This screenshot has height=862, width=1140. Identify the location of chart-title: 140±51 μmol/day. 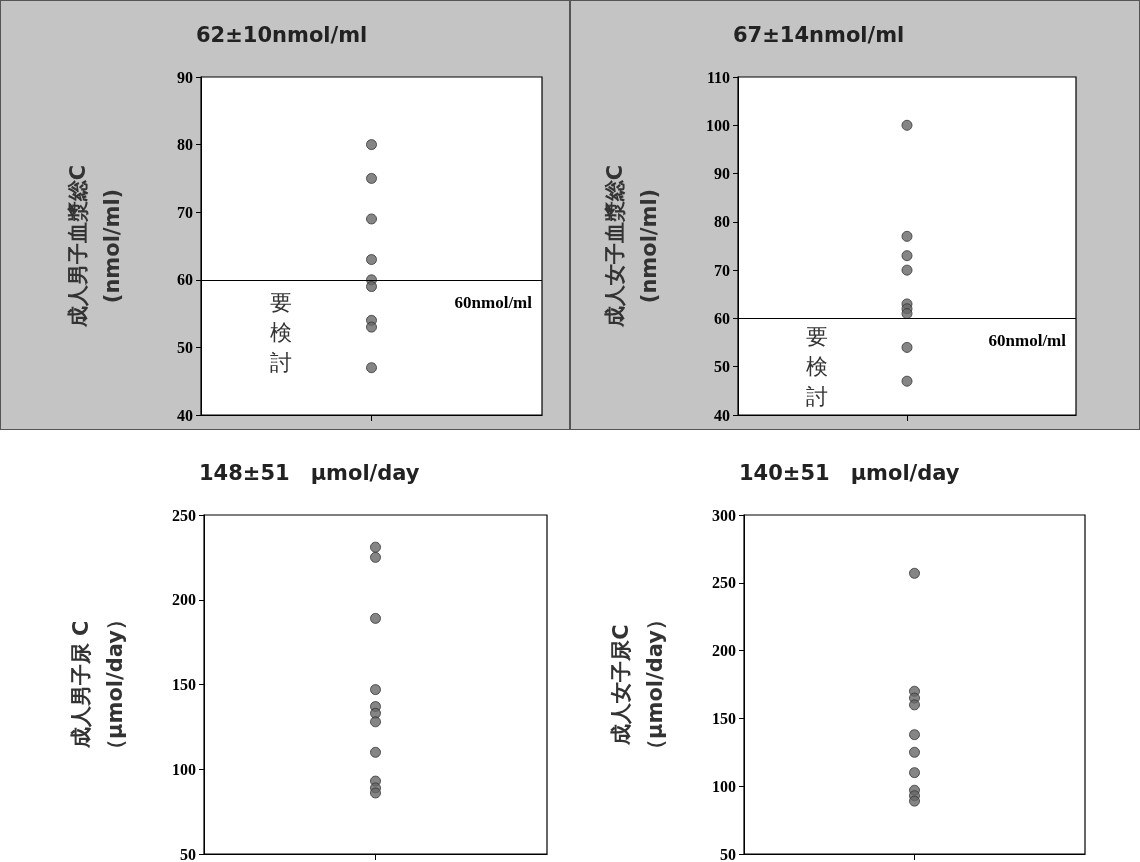
(849, 472).